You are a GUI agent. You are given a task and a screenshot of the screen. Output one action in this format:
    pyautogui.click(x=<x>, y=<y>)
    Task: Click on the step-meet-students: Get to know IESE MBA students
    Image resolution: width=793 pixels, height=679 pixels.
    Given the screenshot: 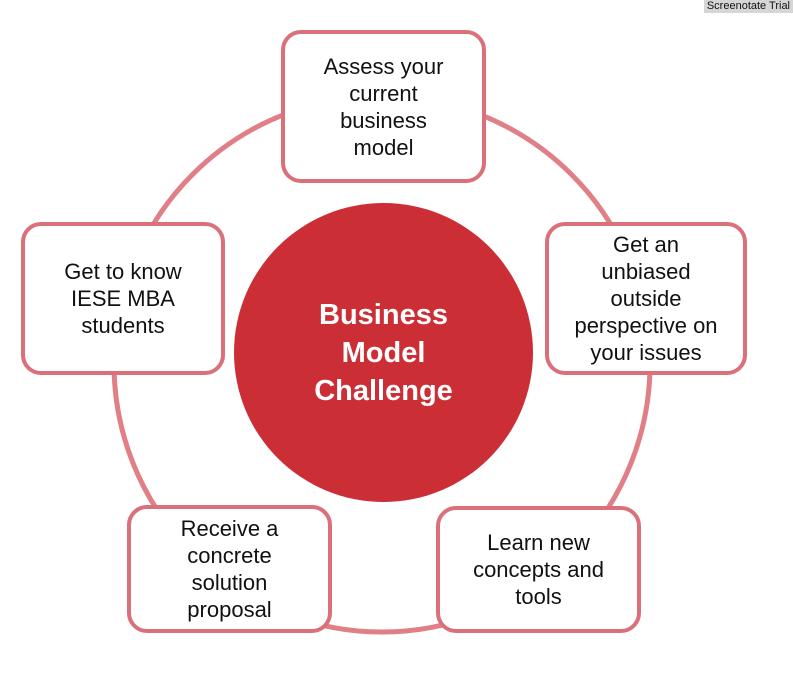 What is the action you would take?
    pyautogui.click(x=123, y=298)
    